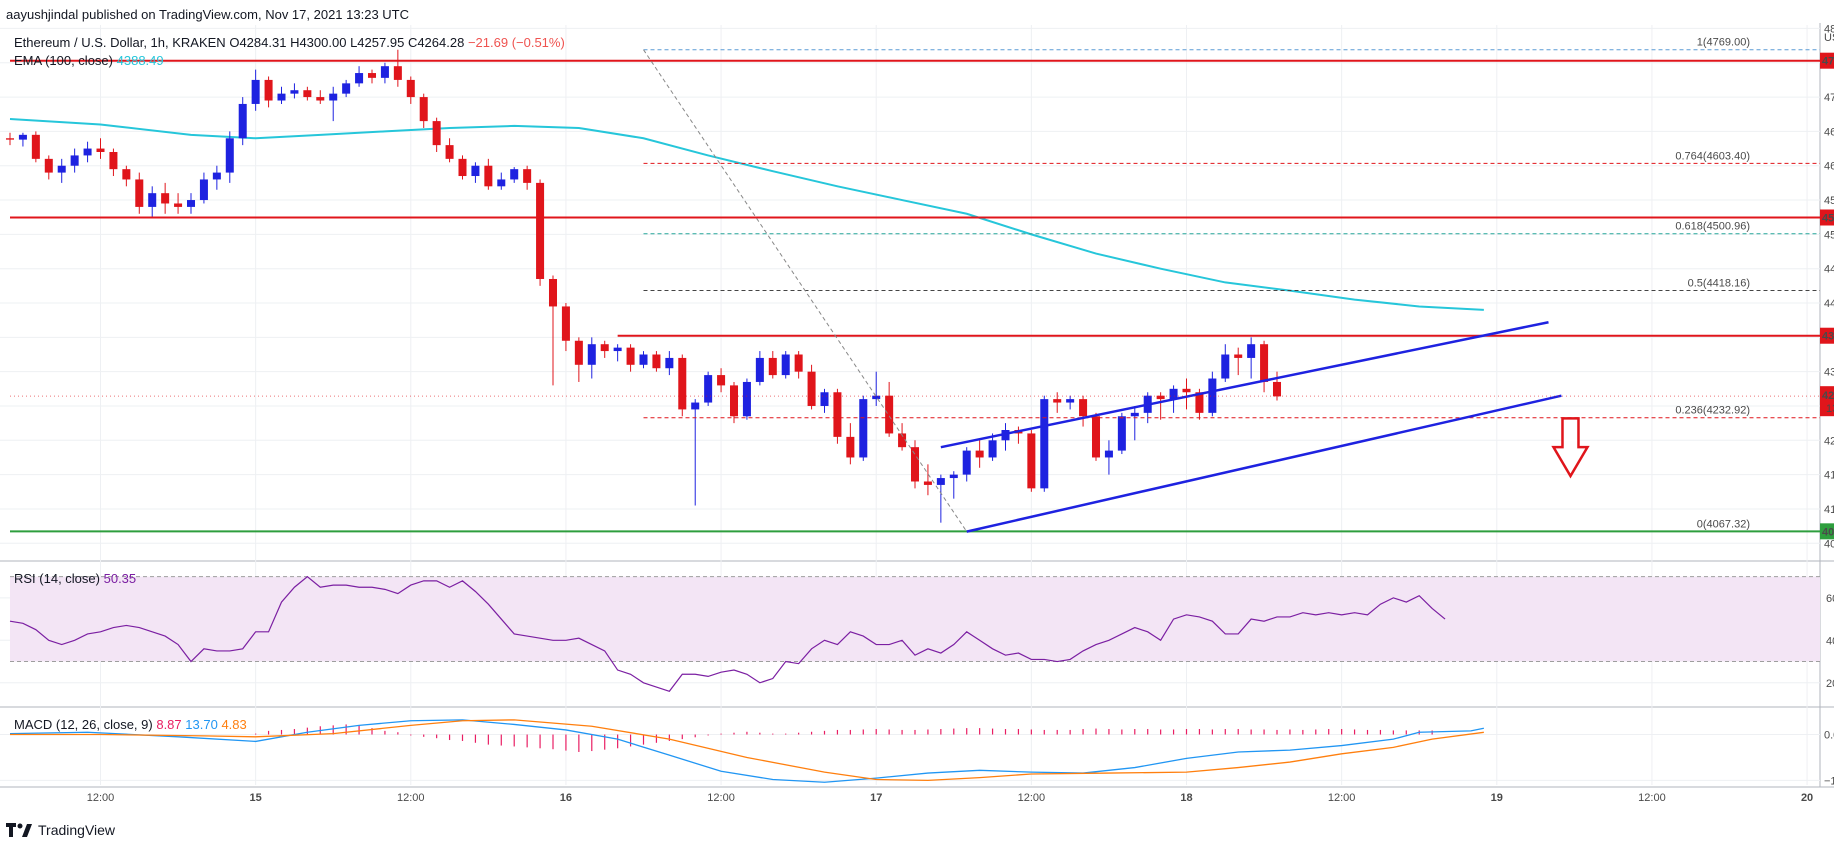 This screenshot has height=848, width=1834. Describe the element at coordinates (1807, 798) in the screenshot. I see `time-axis-label: 20` at that location.